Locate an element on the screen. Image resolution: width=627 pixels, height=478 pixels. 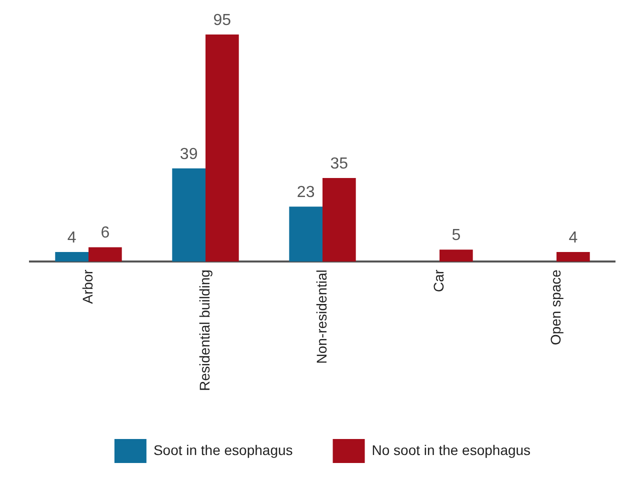
data-label: 23 is located at coordinates (305, 193).